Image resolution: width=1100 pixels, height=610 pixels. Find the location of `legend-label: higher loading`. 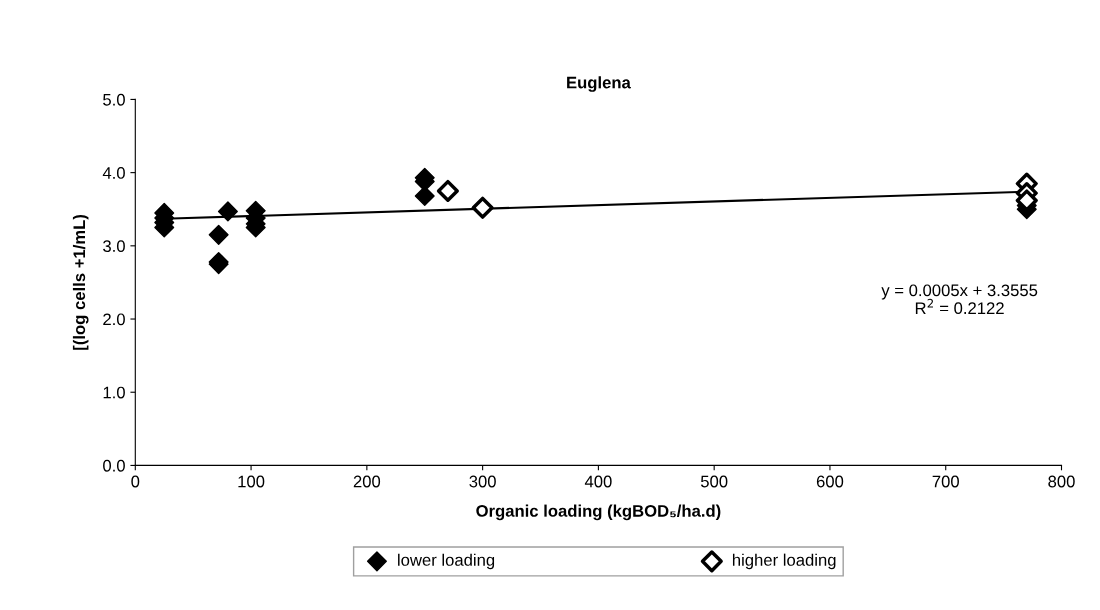

legend-label: higher loading is located at coordinates (784, 561).